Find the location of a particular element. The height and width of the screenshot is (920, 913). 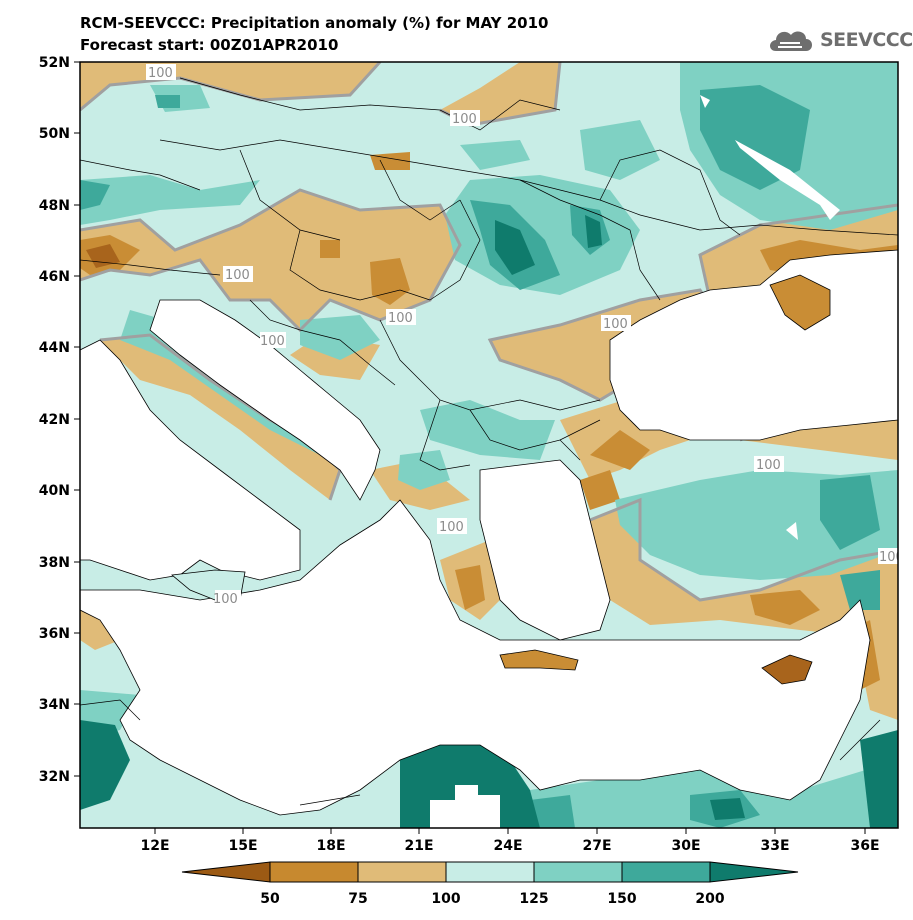

colorbar-label: 75 is located at coordinates (357, 899).